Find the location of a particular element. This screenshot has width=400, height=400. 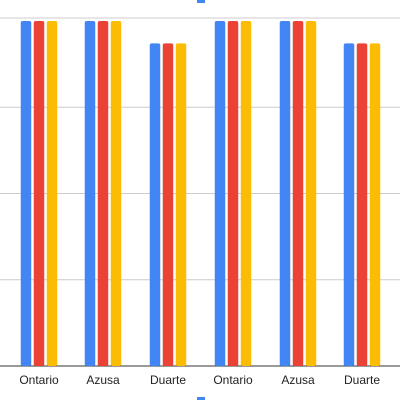

legend-top-marker is located at coordinates (201, 1).